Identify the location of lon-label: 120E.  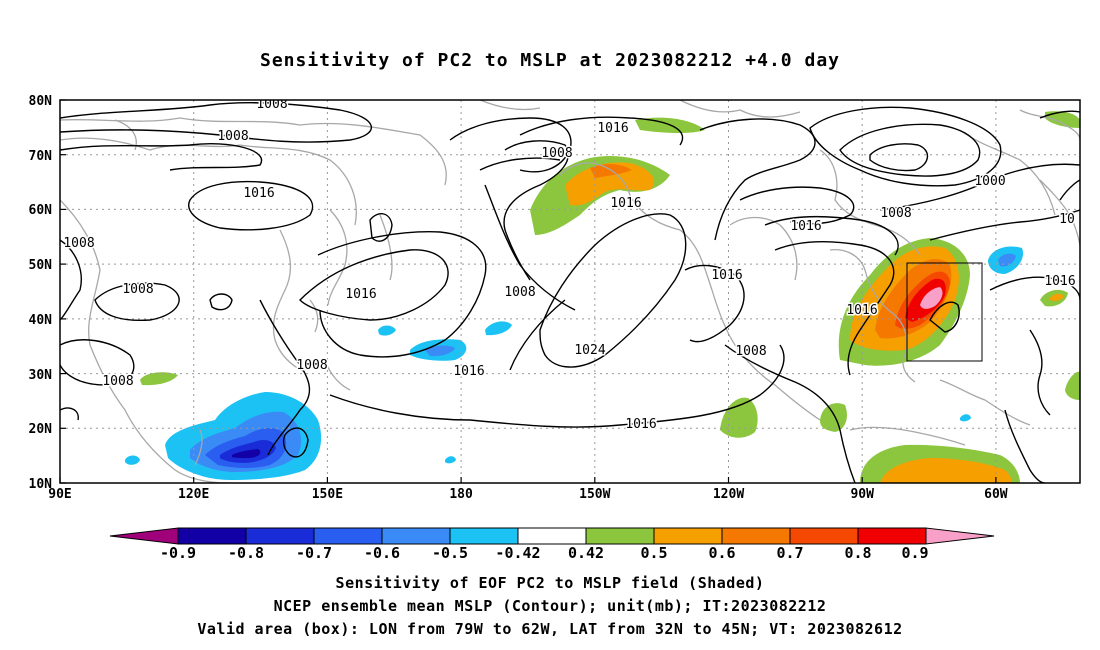
(193, 494).